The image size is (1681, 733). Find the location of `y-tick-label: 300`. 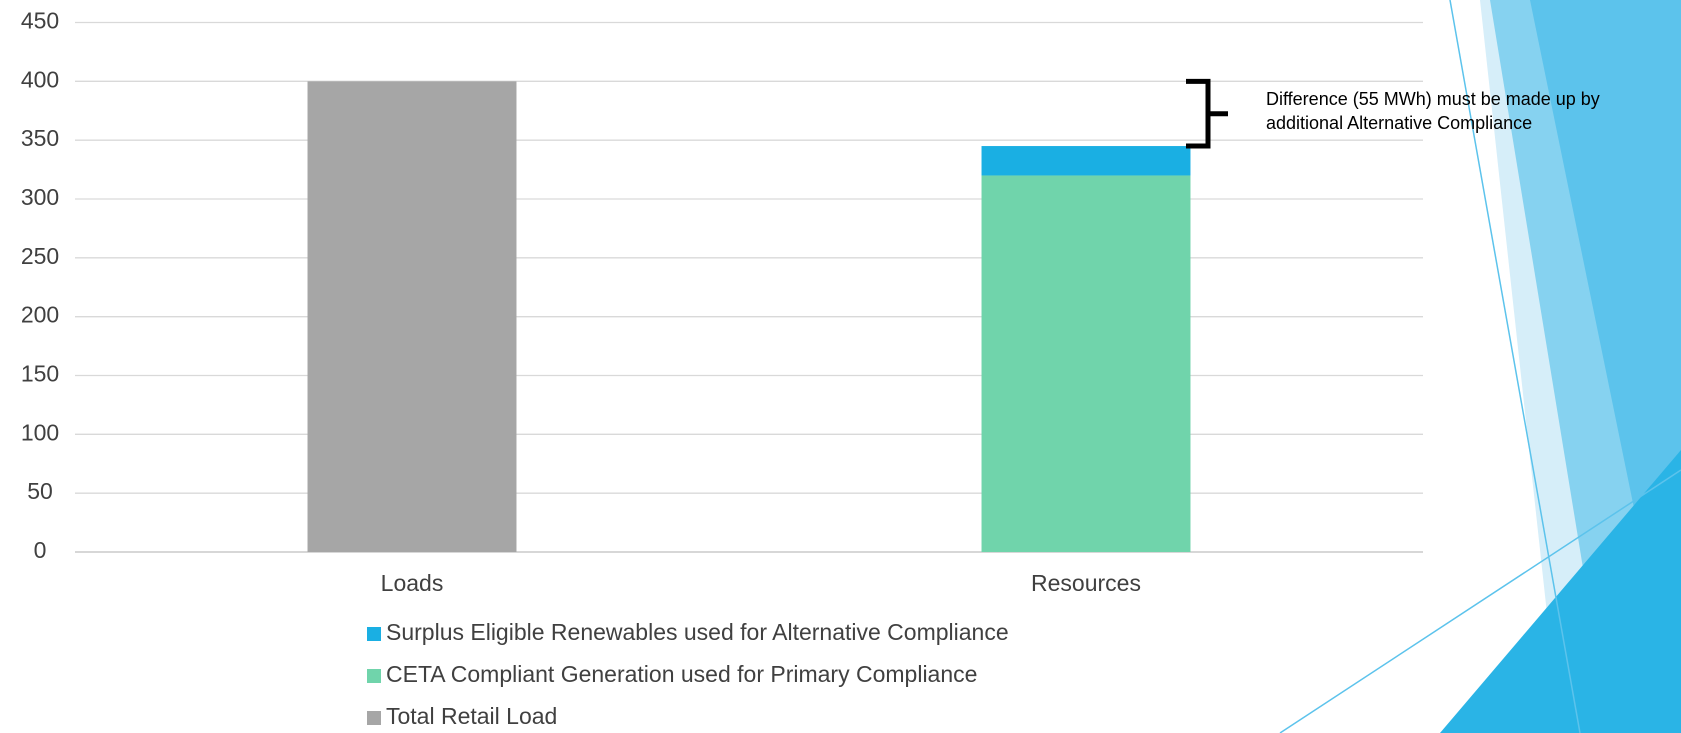

y-tick-label: 300 is located at coordinates (40, 197).